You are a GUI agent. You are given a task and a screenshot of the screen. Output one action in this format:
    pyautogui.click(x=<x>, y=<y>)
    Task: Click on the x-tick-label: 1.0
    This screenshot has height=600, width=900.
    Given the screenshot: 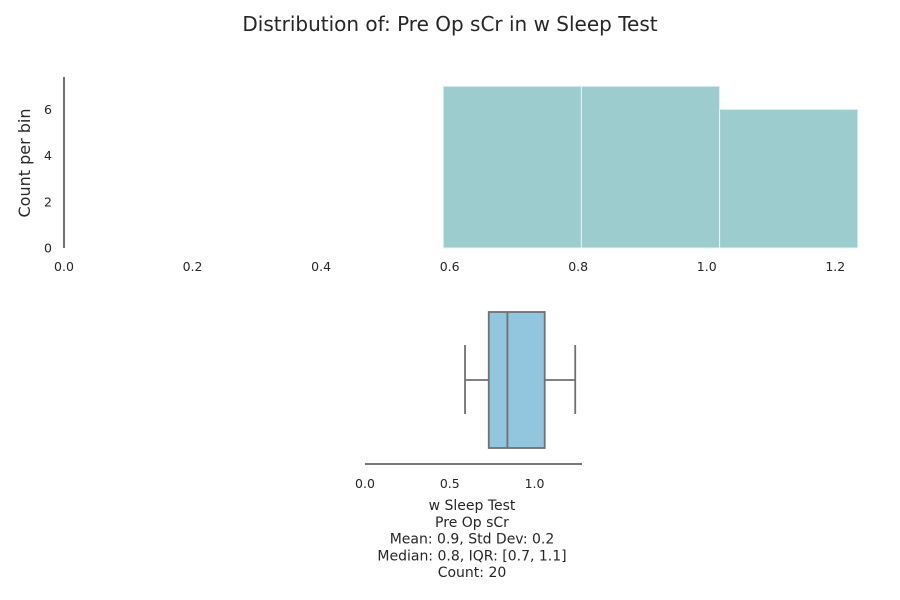 What is the action you would take?
    pyautogui.click(x=707, y=266)
    